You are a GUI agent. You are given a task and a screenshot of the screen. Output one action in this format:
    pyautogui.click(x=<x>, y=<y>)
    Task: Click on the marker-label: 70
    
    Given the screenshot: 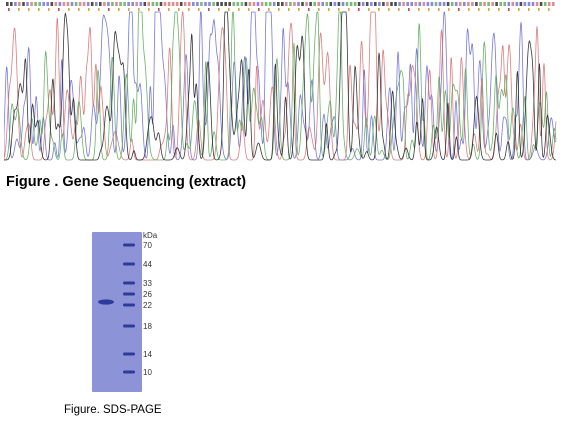 What is the action you would take?
    pyautogui.click(x=147, y=245)
    